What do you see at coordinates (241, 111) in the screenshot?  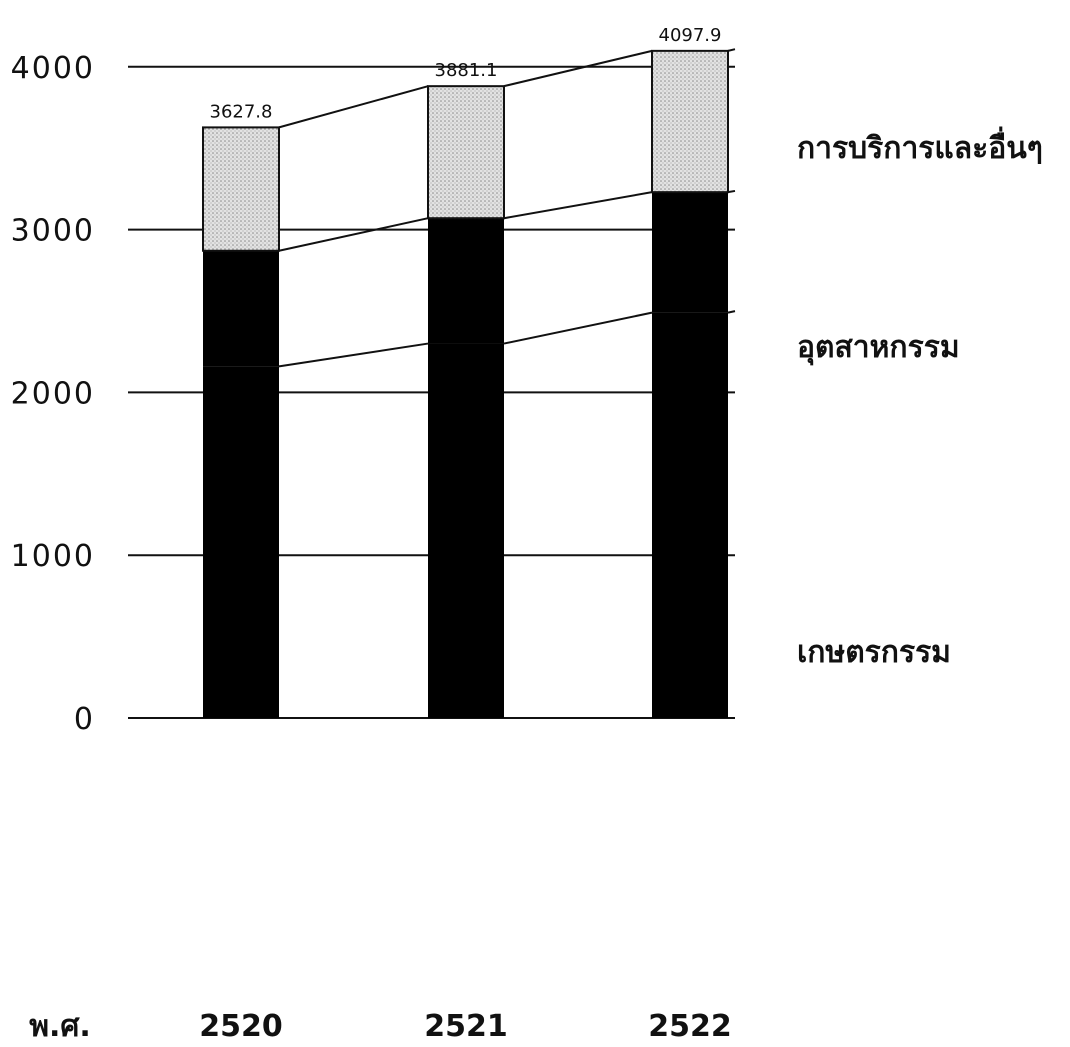 I see `total-label: 3627.8` at bounding box center [241, 111].